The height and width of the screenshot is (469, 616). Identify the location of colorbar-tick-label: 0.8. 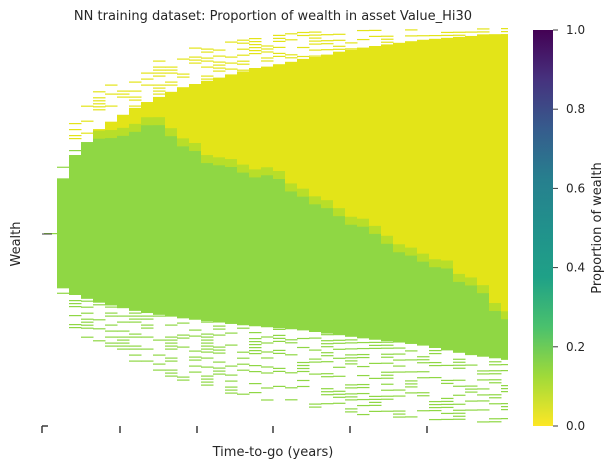
(575, 109).